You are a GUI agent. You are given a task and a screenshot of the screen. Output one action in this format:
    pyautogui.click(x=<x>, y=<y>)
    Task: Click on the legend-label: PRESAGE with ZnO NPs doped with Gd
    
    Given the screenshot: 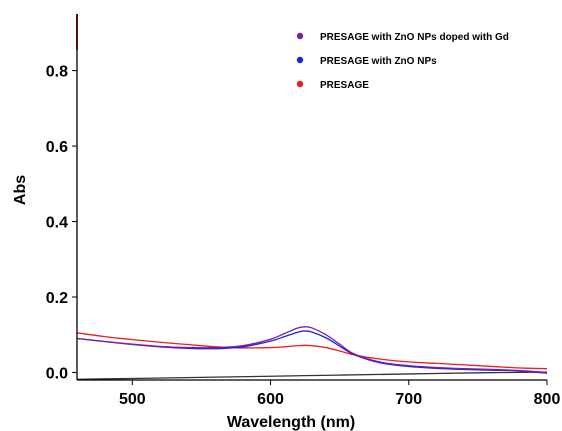 What is the action you would take?
    pyautogui.click(x=414, y=37)
    